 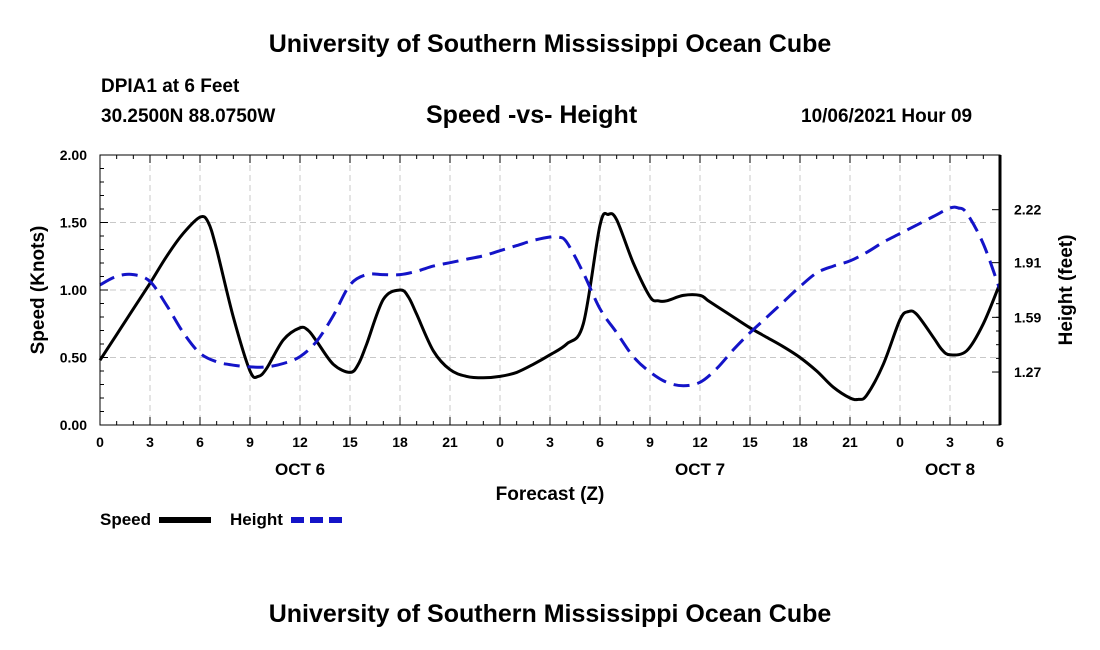 I want to click on x-axis-label: Forecast (Z), so click(x=550, y=494).